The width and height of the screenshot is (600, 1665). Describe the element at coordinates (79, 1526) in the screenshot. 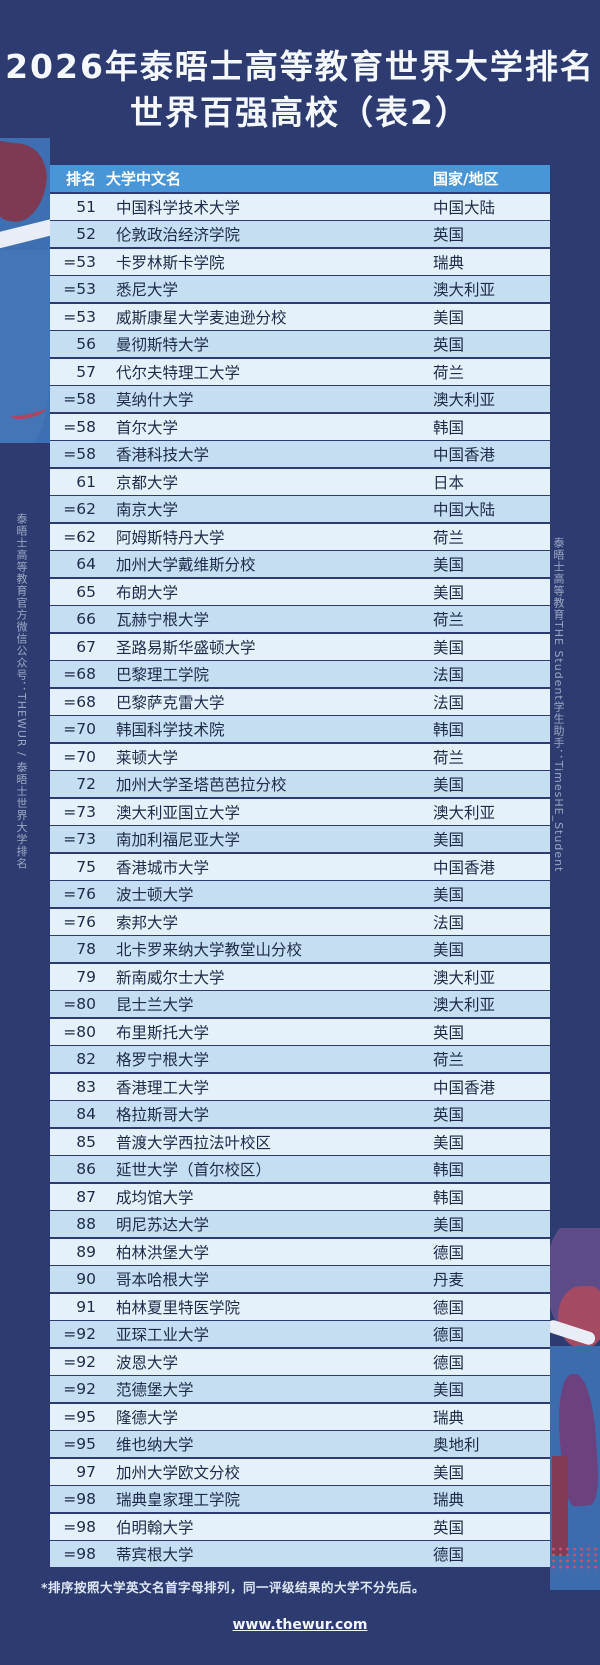

I see `rank-cell: =98` at that location.